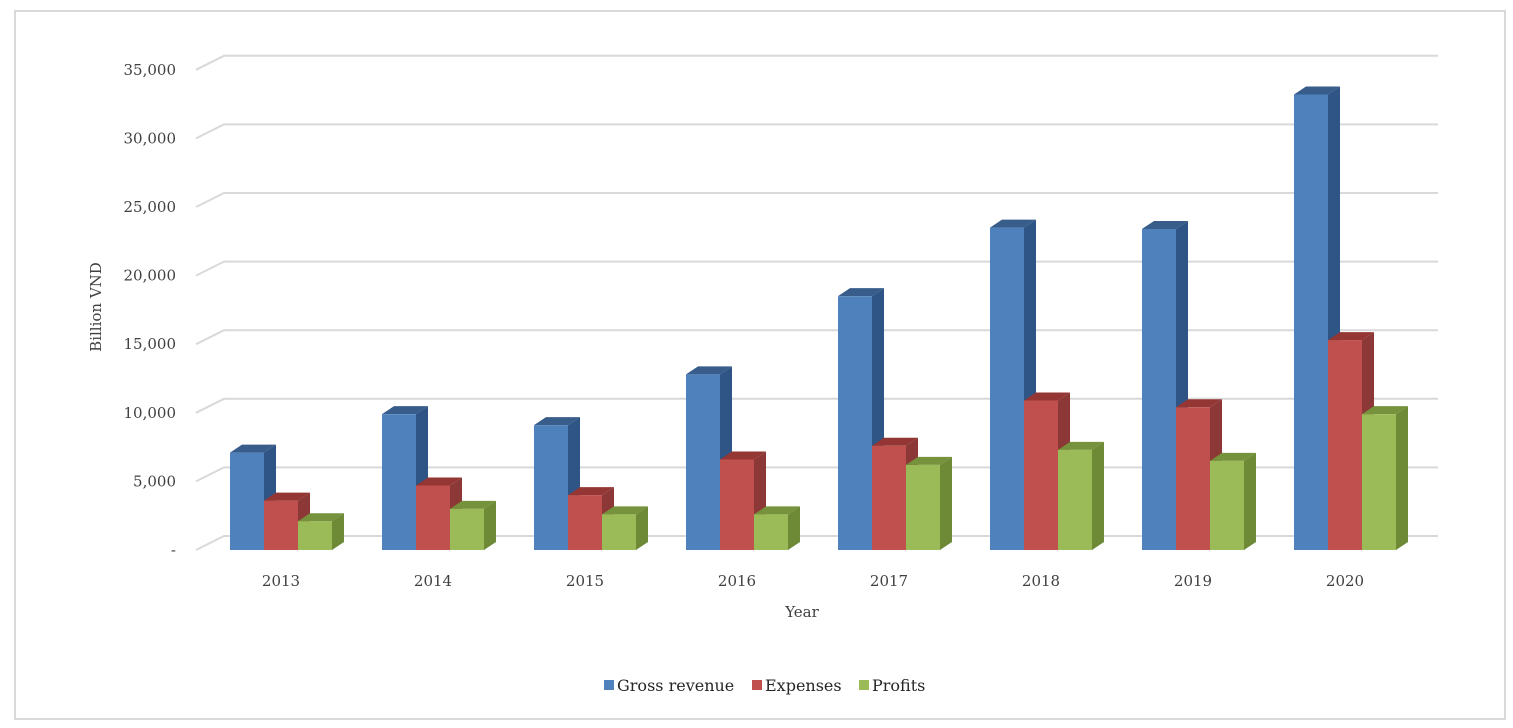 This screenshot has width=1513, height=728. Describe the element at coordinates (737, 581) in the screenshot. I see `x-tick-label: 2016` at that location.